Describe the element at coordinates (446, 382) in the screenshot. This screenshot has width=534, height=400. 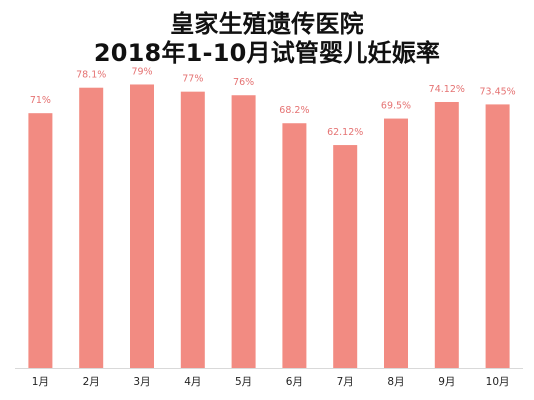
I see `x-tick-label-9: 9月` at that location.